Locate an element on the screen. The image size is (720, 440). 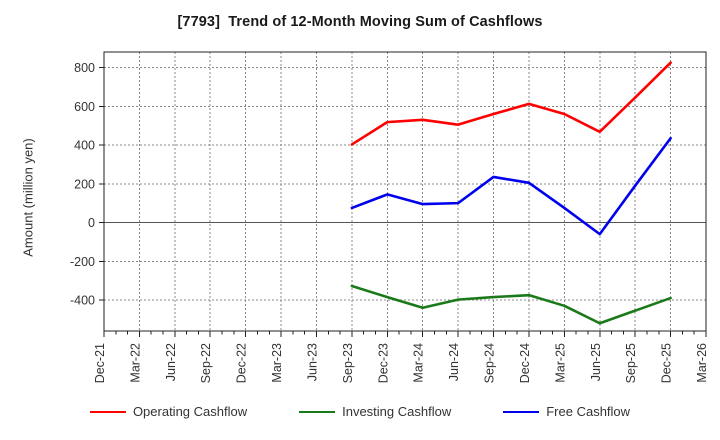
y-tick-label: 600 is located at coordinates (84, 107).